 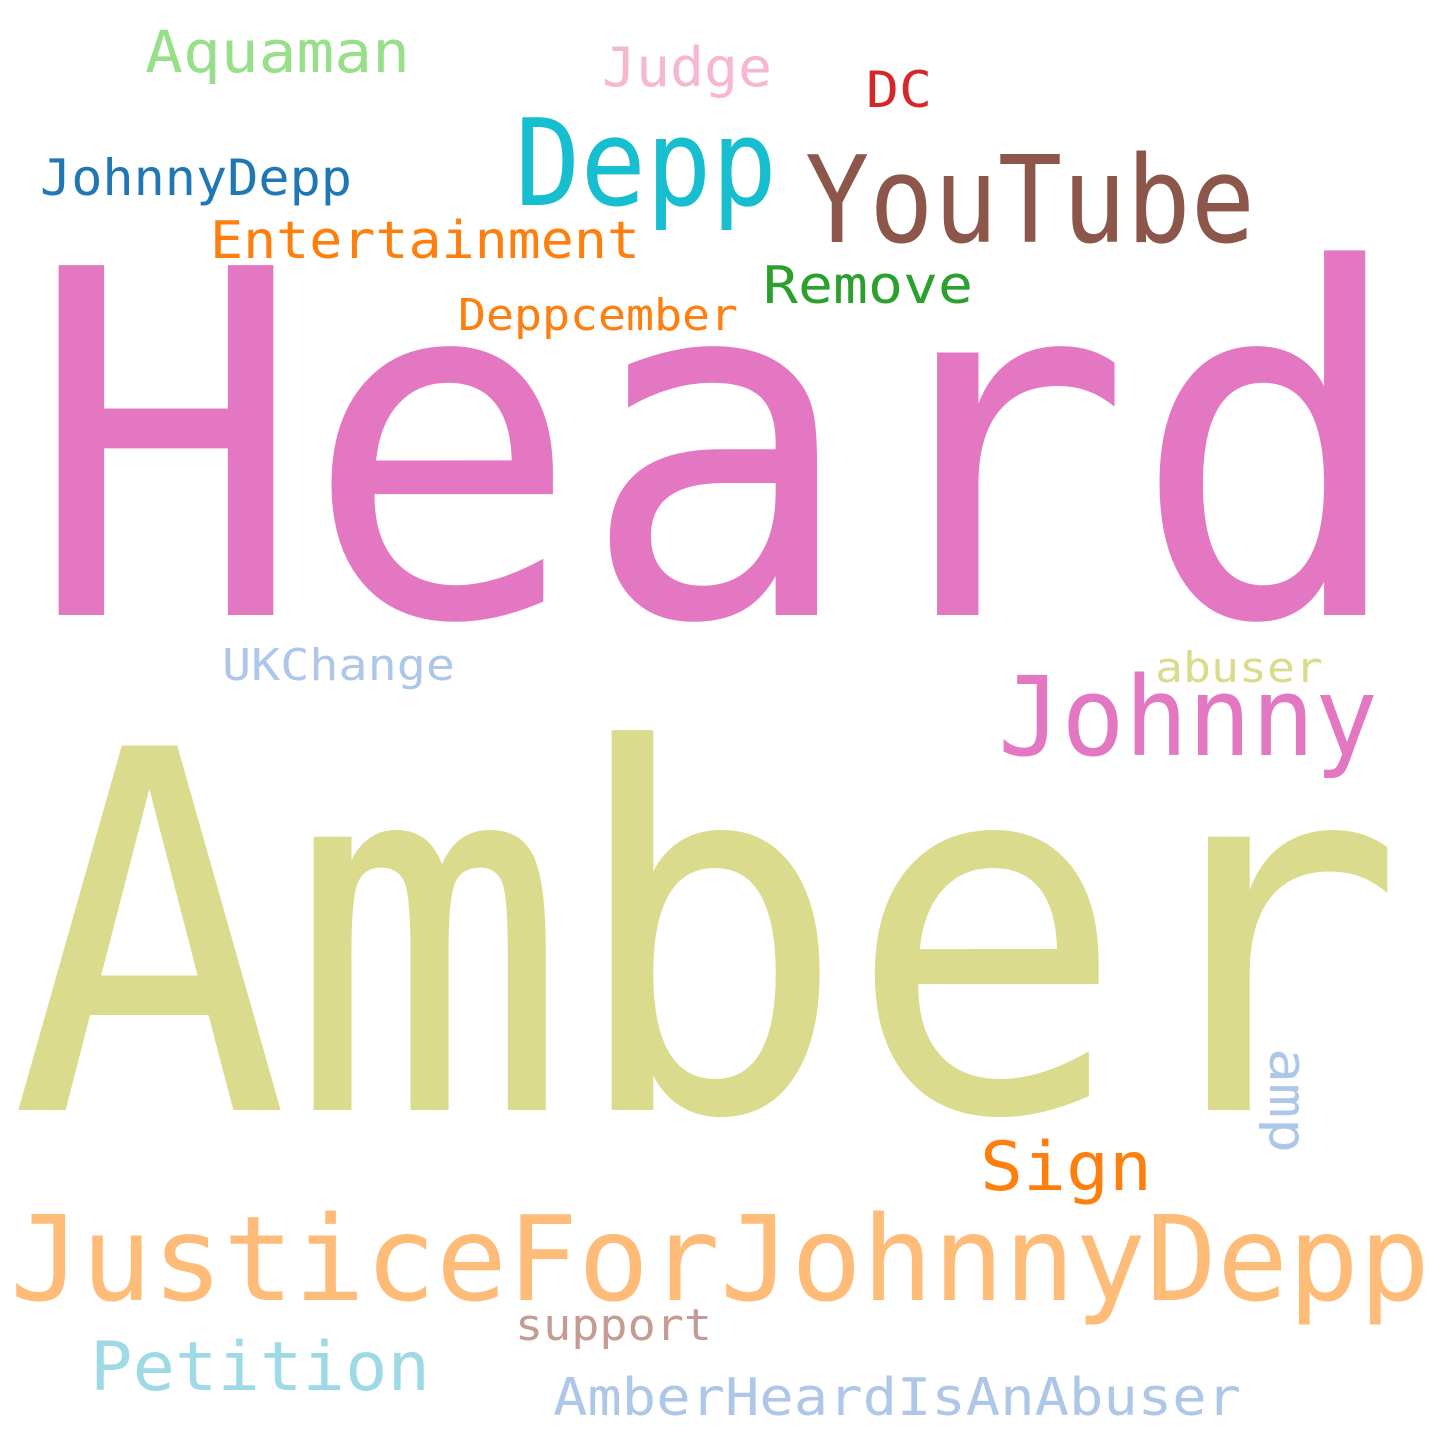 What do you see at coordinates (720, 1259) in the screenshot?
I see `word-justiceforjohnnydepp: JusticeForJohnnyDepp` at bounding box center [720, 1259].